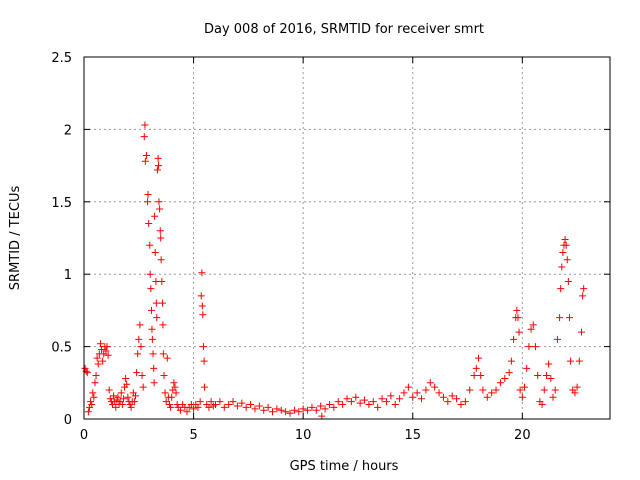  What do you see at coordinates (61, 203) in the screenshot?
I see `y-tick-label: 1.5` at bounding box center [61, 203].